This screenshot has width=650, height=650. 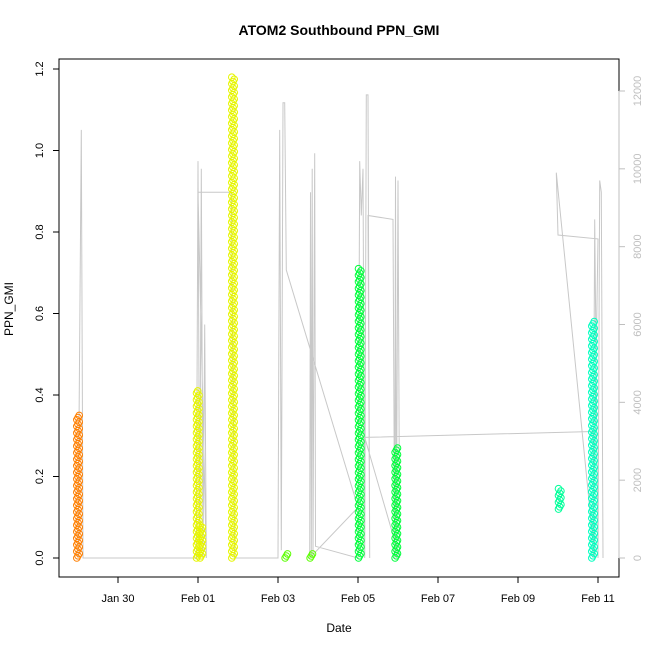 I want to click on x-tick-label: Feb 09, so click(x=518, y=599).